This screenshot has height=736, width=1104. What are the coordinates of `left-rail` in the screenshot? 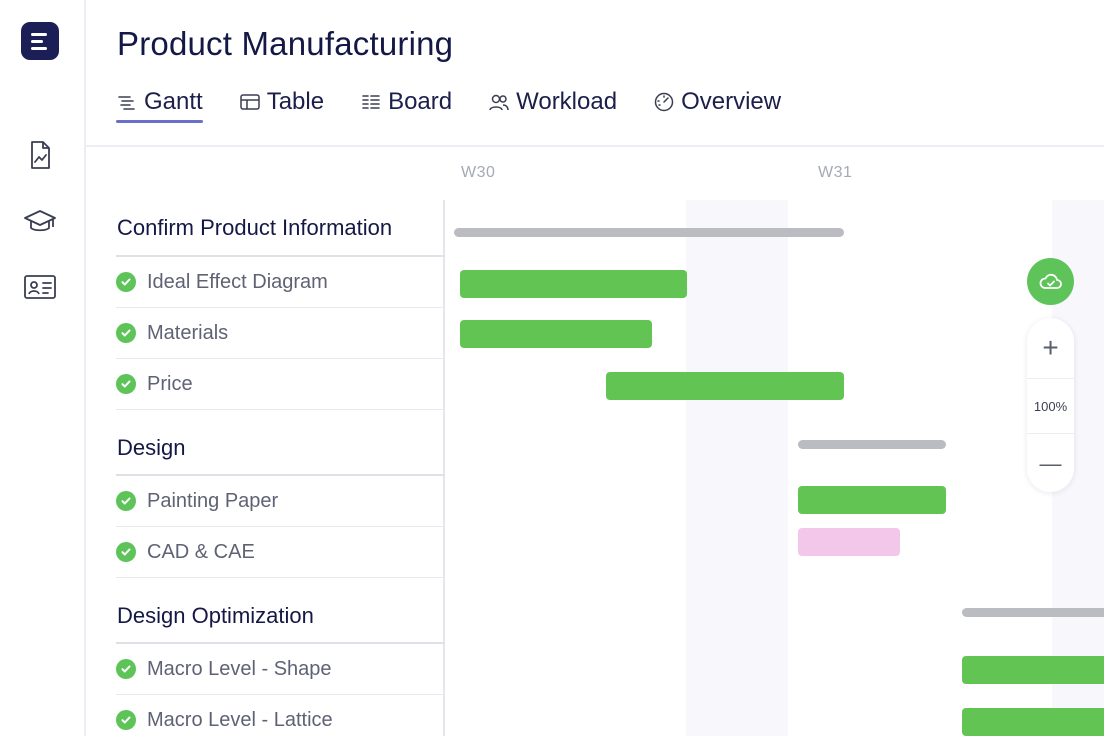 It's located at (43, 368).